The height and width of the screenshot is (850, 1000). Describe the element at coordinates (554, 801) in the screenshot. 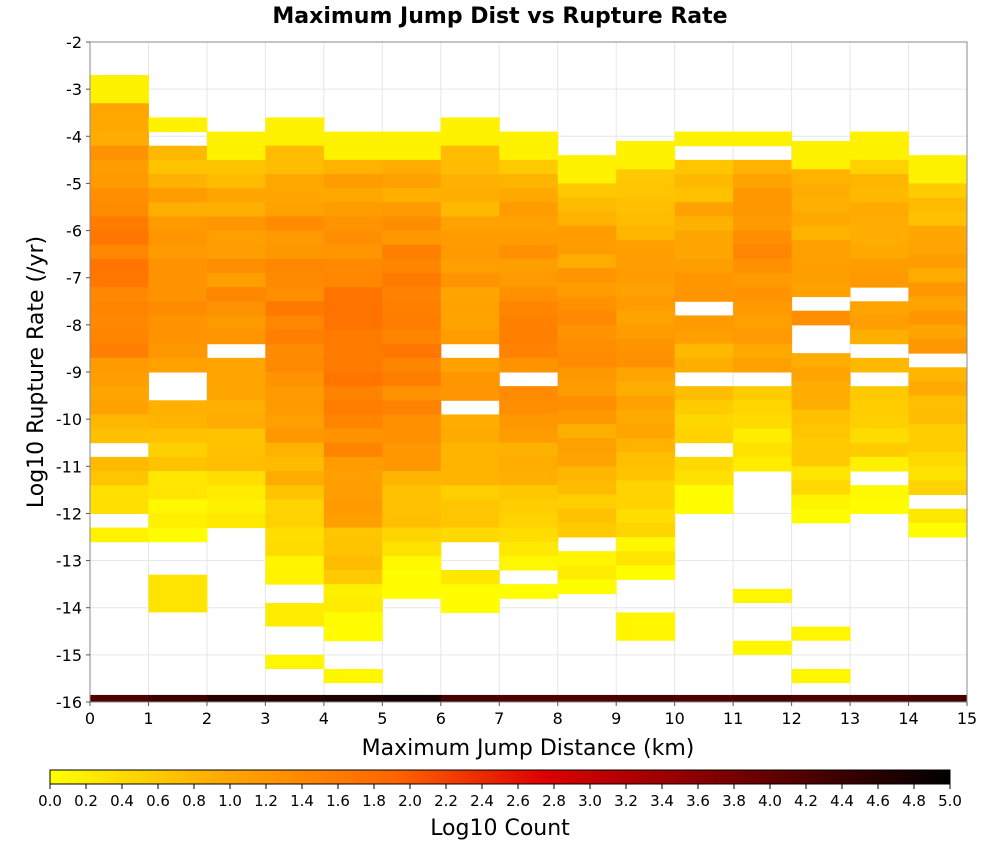

I see `colorbar-tick-label: 2.8` at that location.